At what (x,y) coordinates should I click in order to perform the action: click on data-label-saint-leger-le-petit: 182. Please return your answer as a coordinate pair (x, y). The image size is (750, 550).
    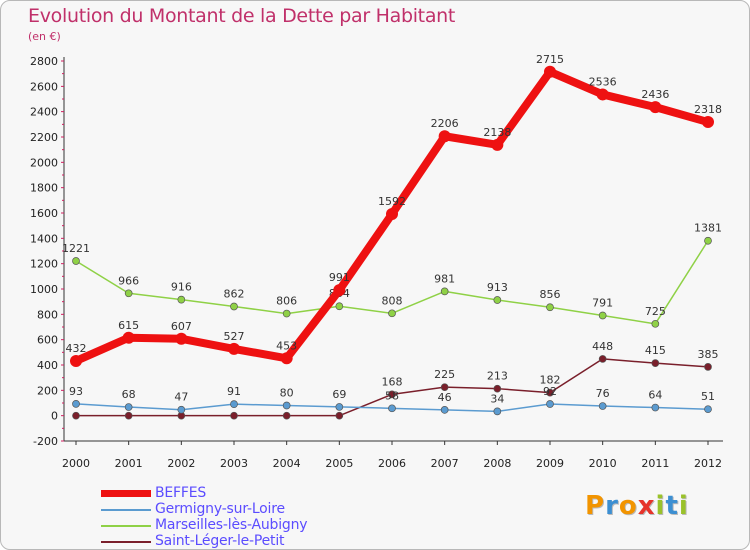
    Looking at the image, I should click on (550, 380).